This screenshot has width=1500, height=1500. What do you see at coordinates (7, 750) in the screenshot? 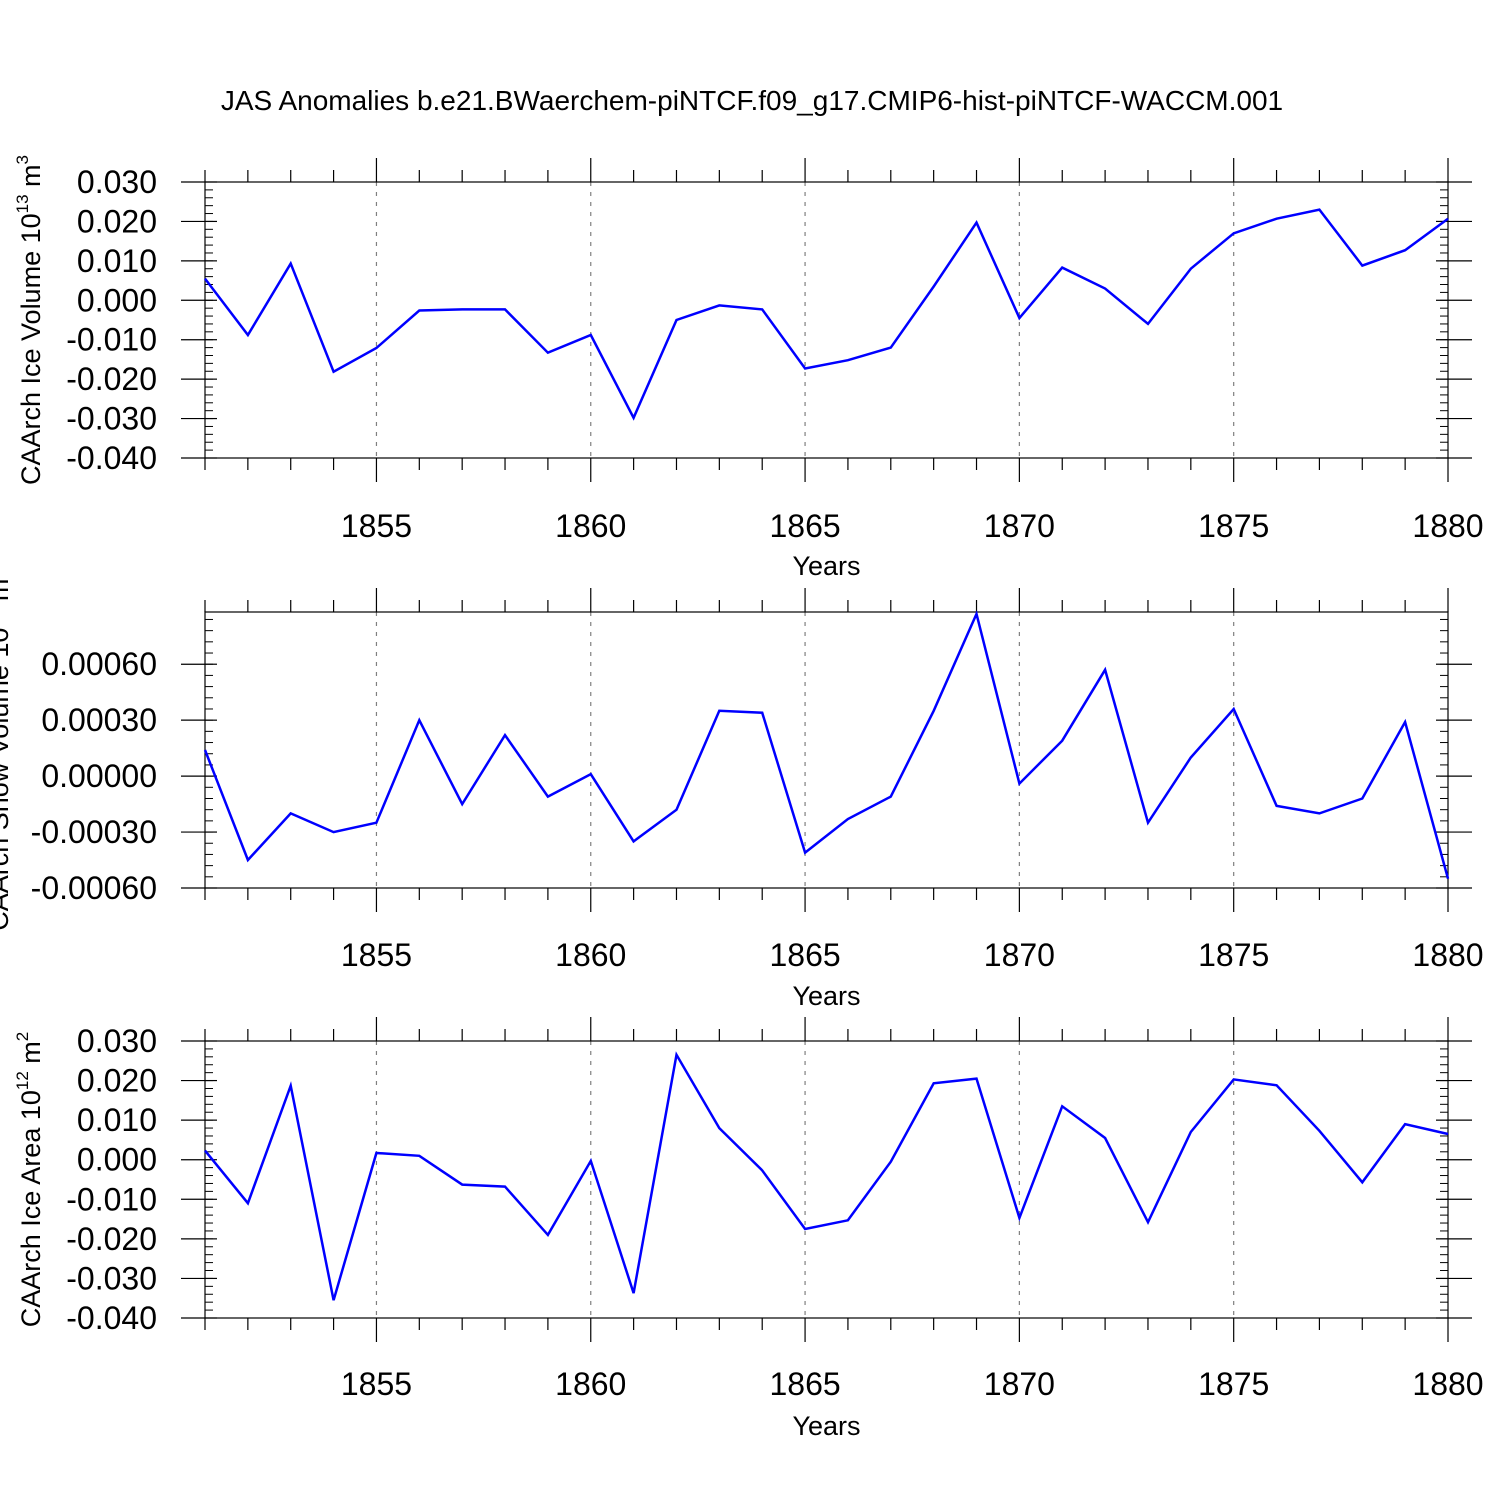
I see `y-axis-label: CAArch Snow Volume 1013 m3` at bounding box center [7, 750].